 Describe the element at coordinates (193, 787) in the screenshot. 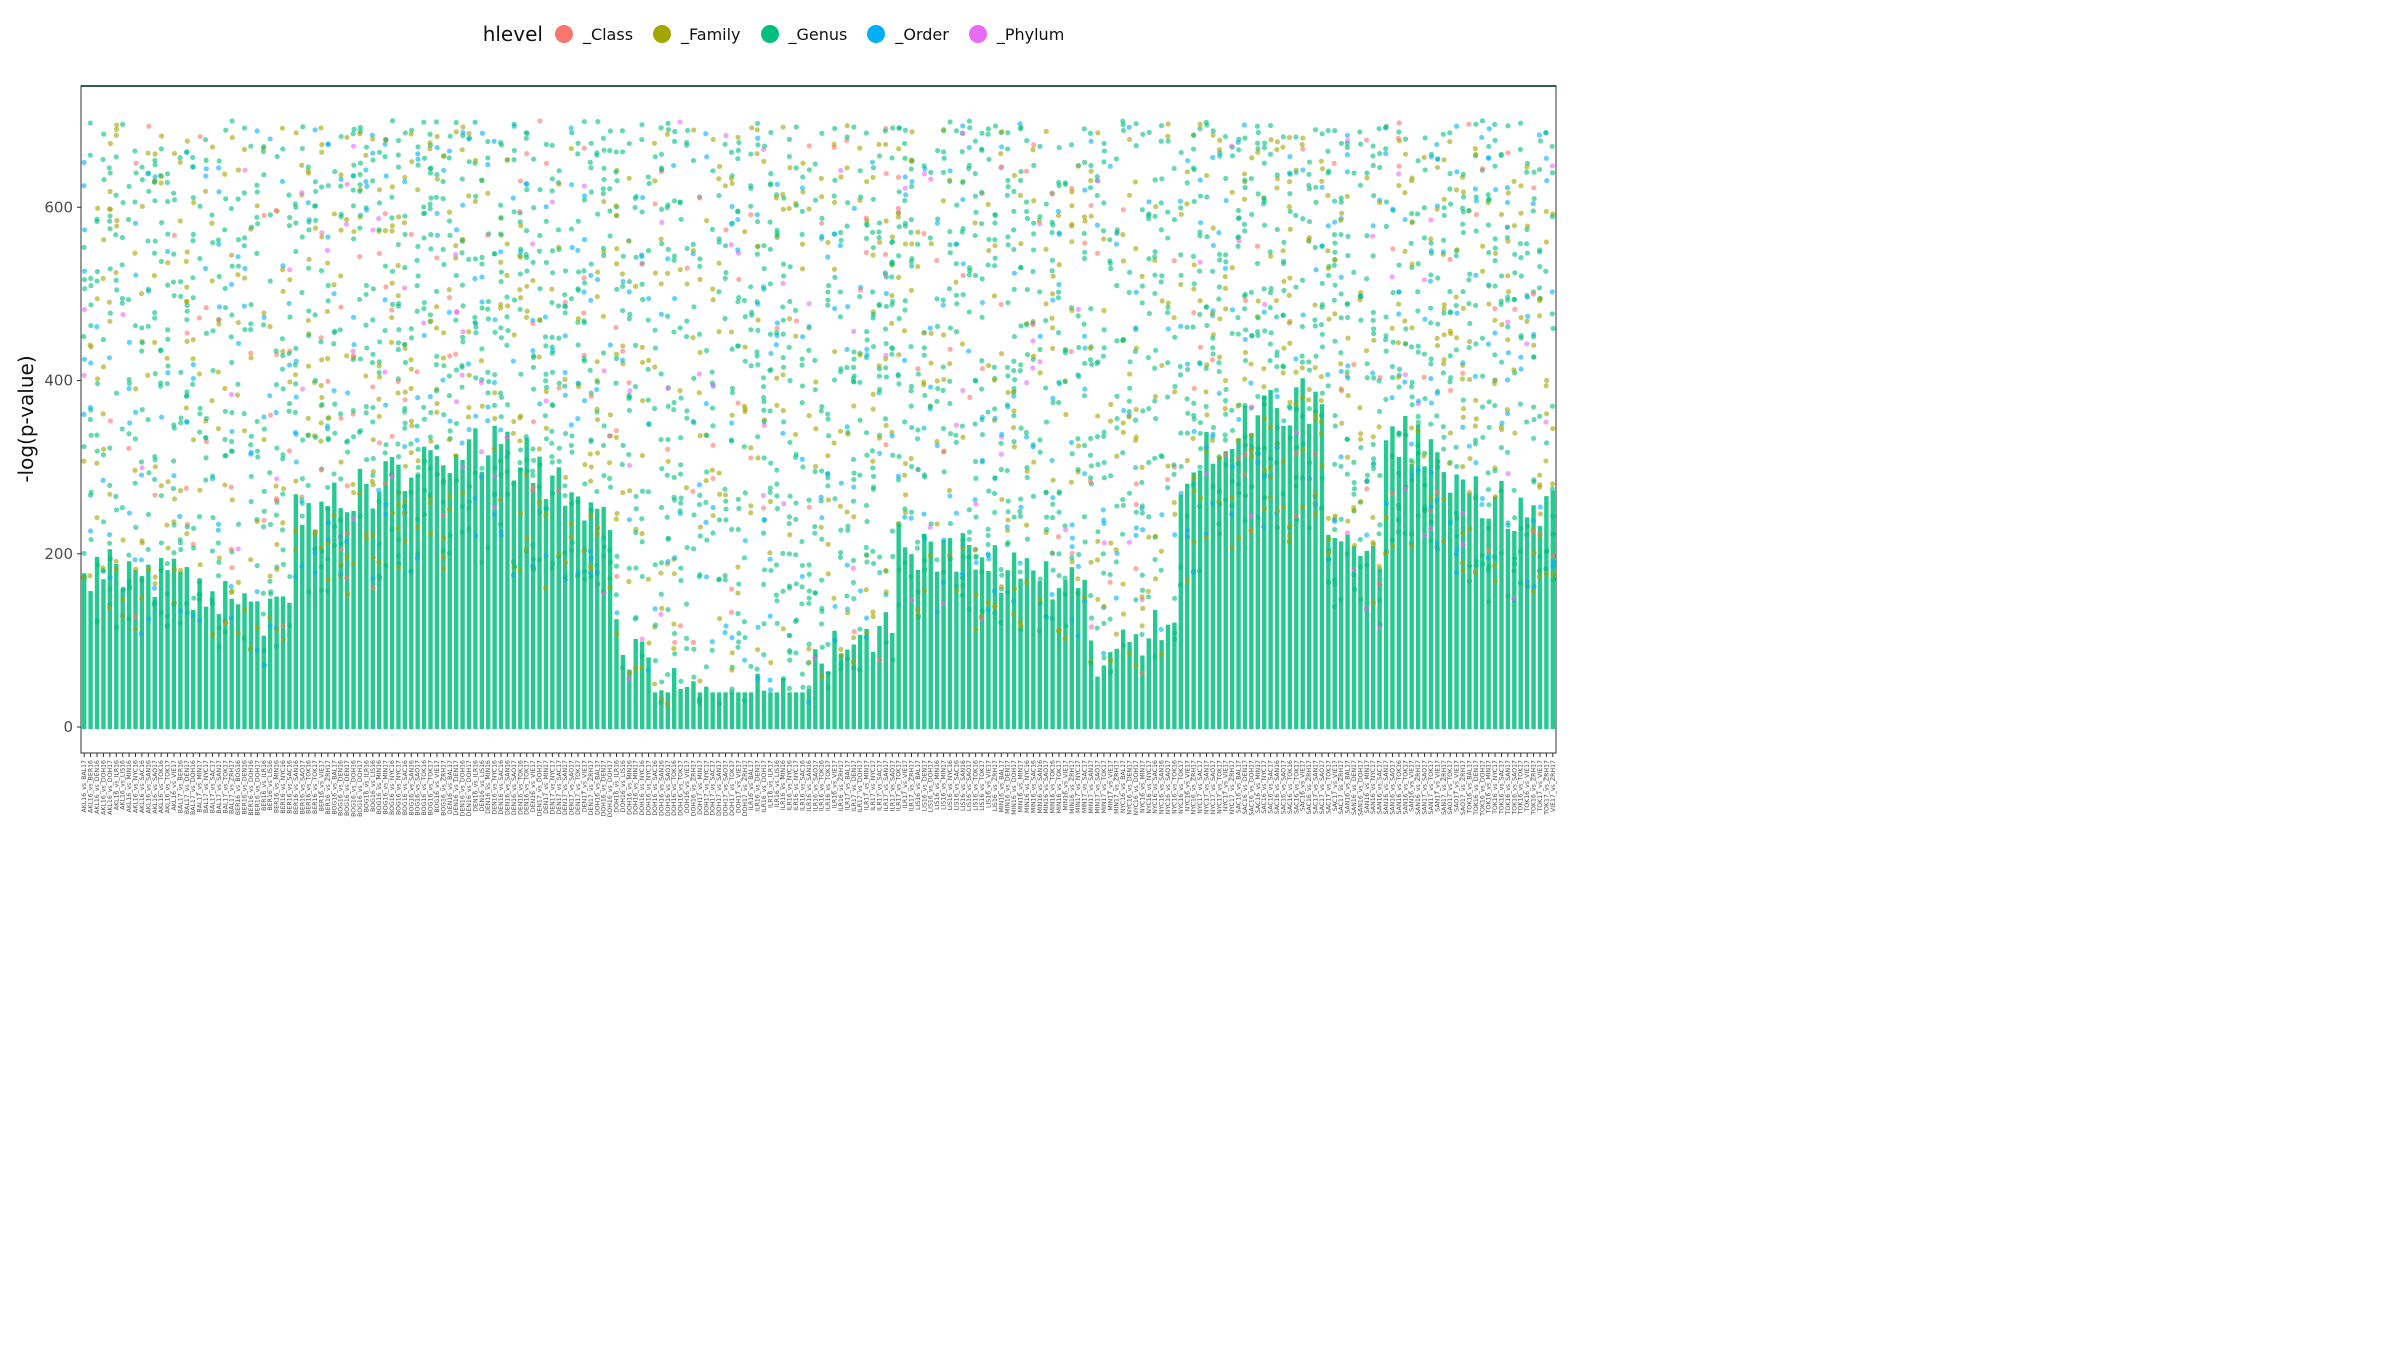

I see `x-tick-label: BAL17_vs_DOH16` at that location.